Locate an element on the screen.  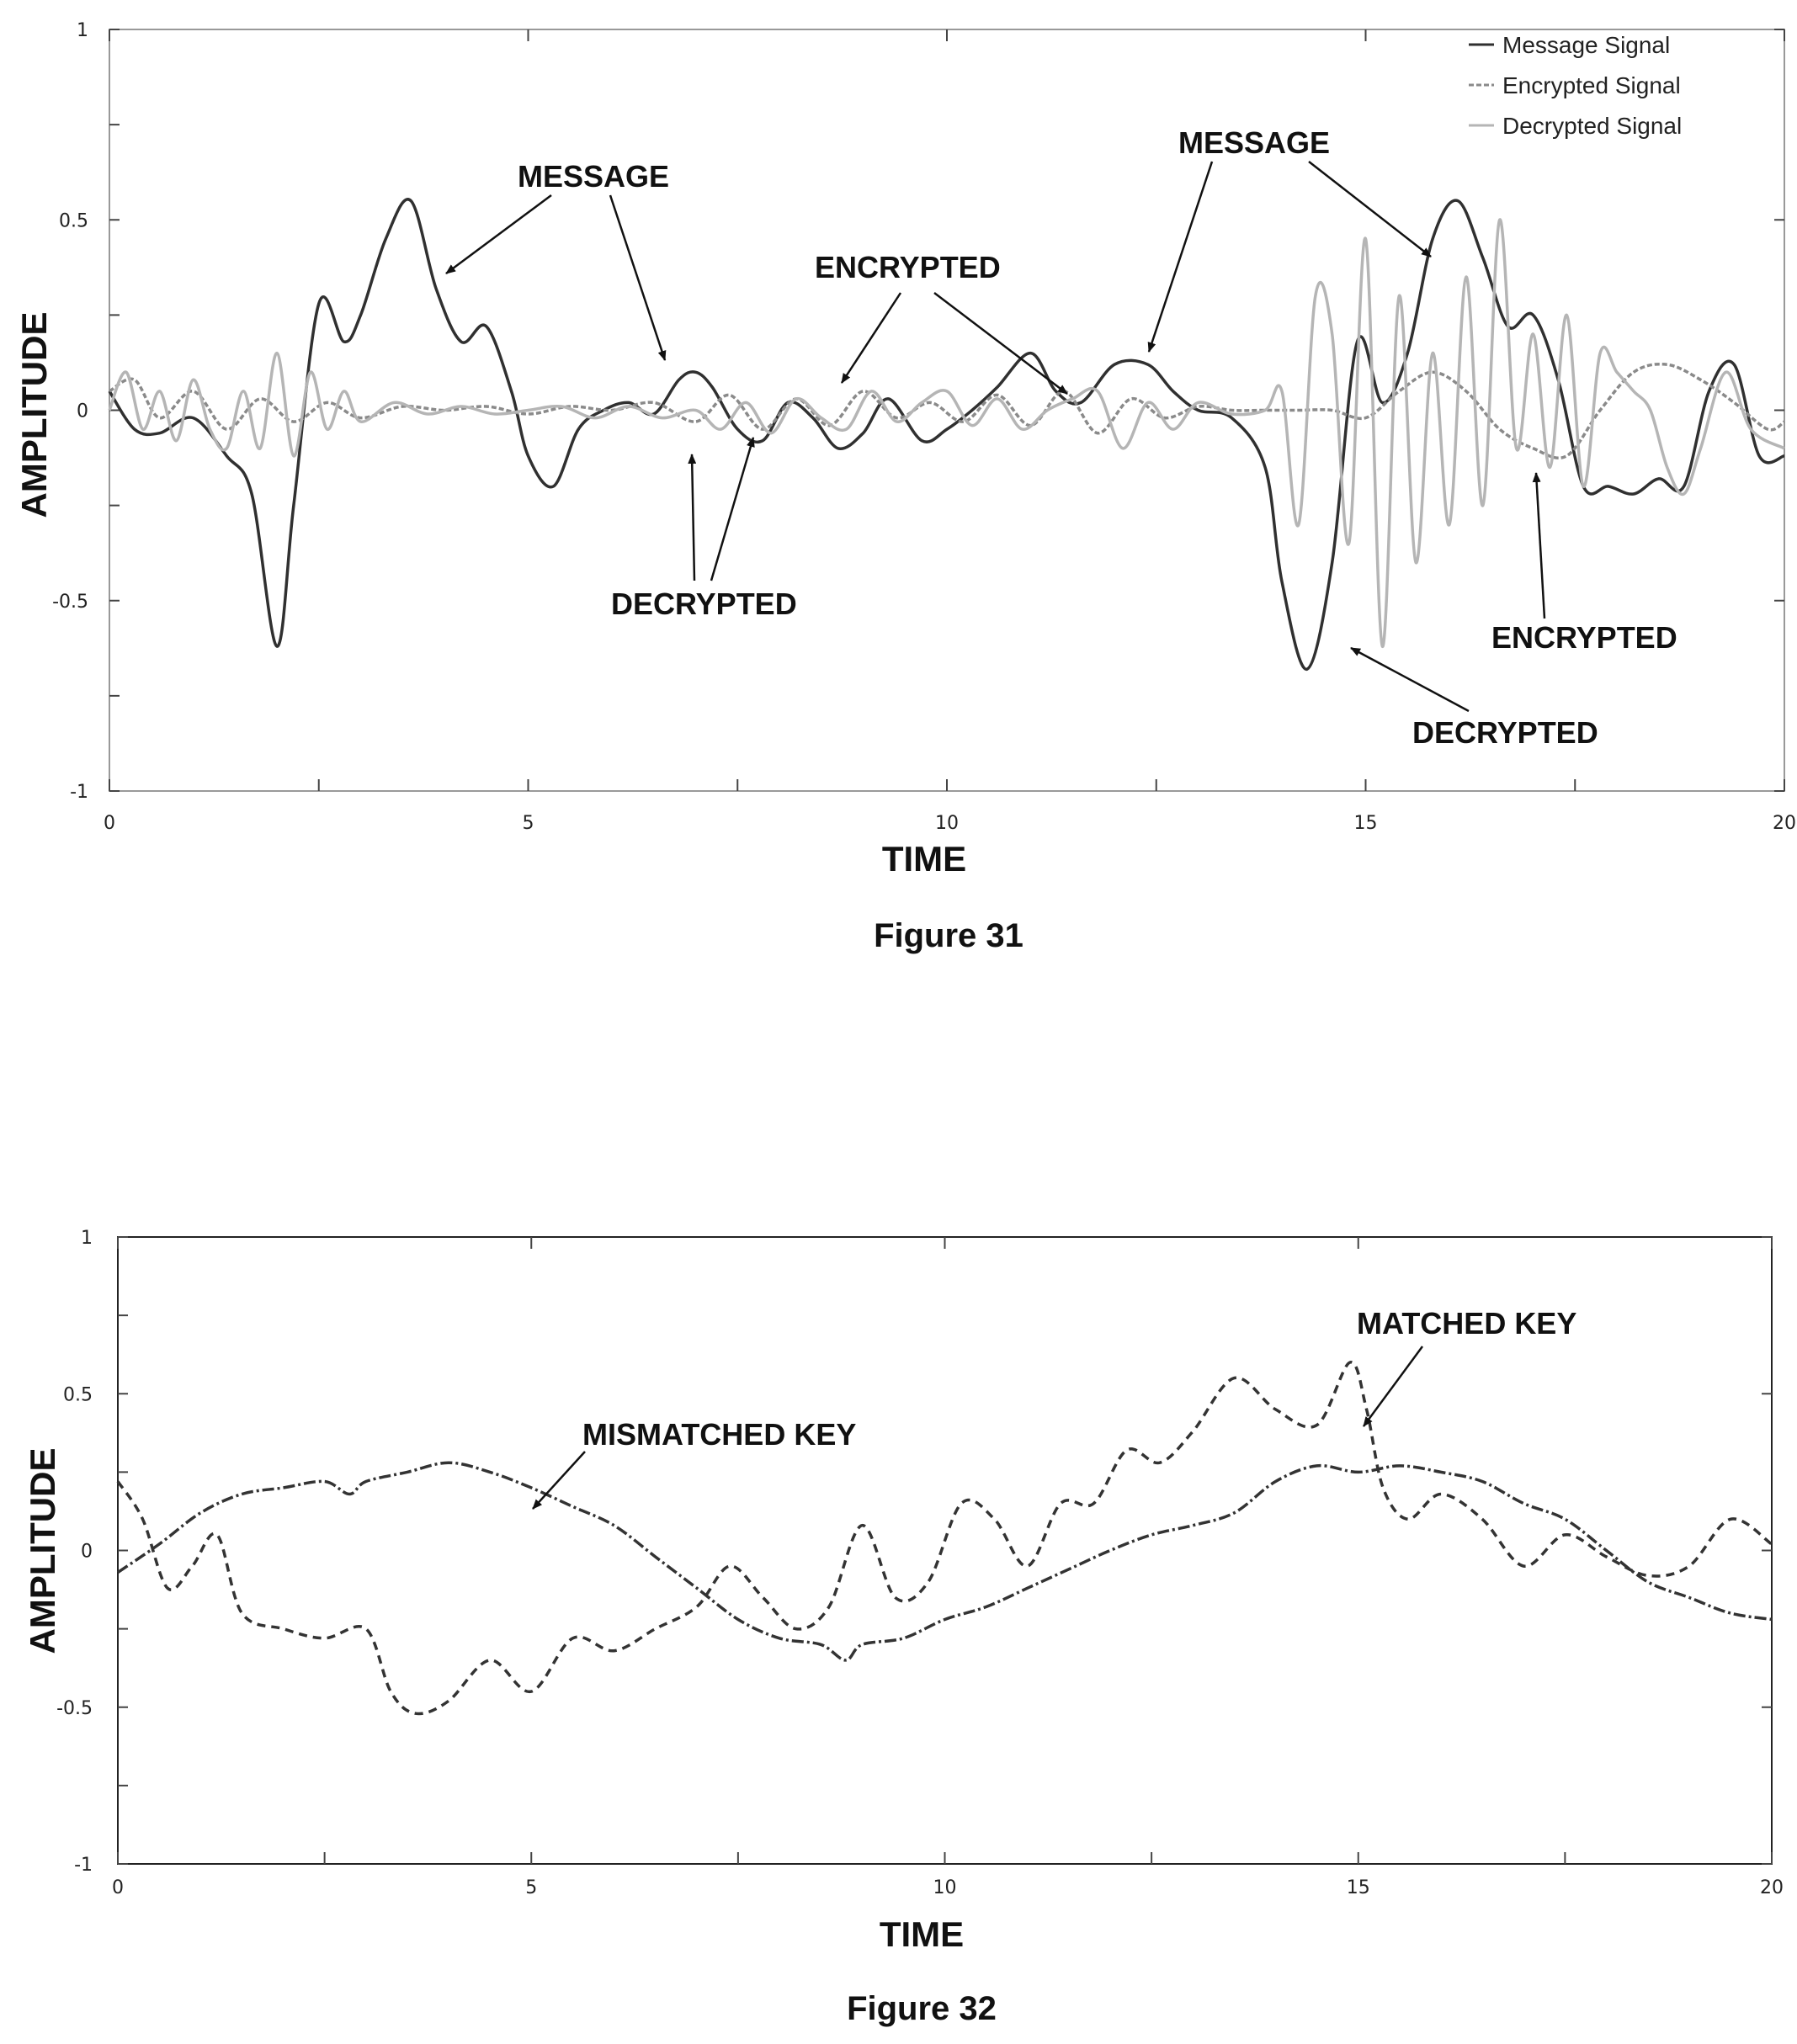
figure-32-annotations: MISMATCHED KEY MATCHED KEY is located at coordinates (1054, 1408).